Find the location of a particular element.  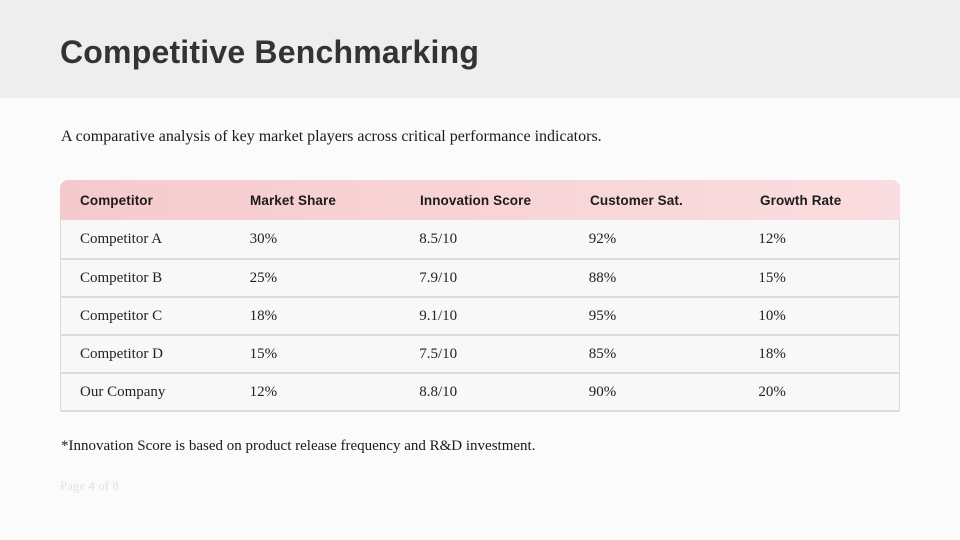

column-header: Growth Rate is located at coordinates (801, 200).